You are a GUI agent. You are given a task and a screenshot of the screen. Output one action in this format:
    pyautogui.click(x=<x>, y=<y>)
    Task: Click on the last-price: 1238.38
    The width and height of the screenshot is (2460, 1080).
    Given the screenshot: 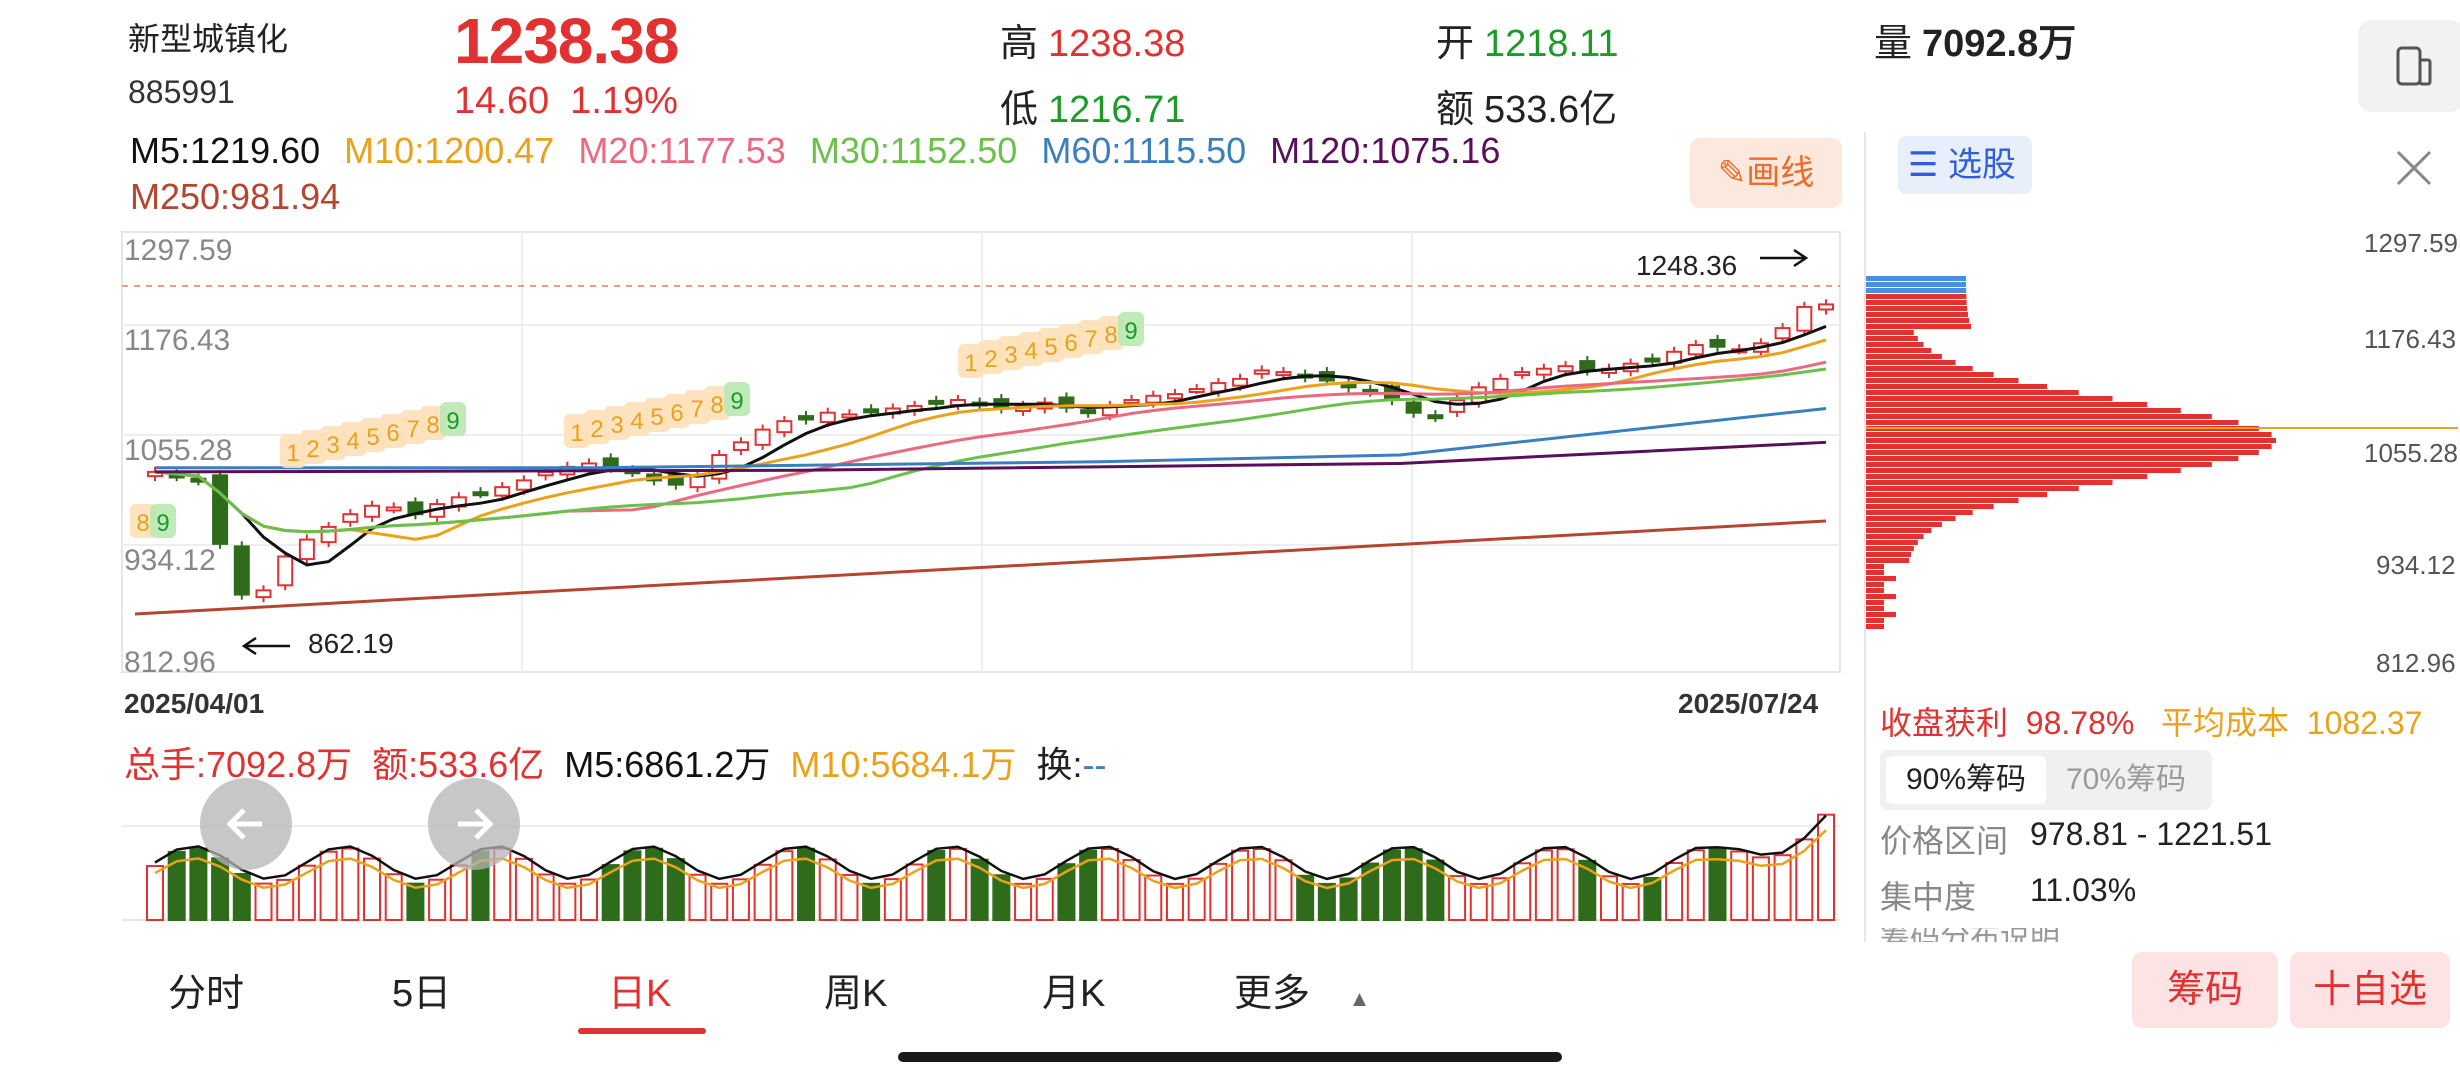 What is the action you would take?
    pyautogui.click(x=566, y=41)
    